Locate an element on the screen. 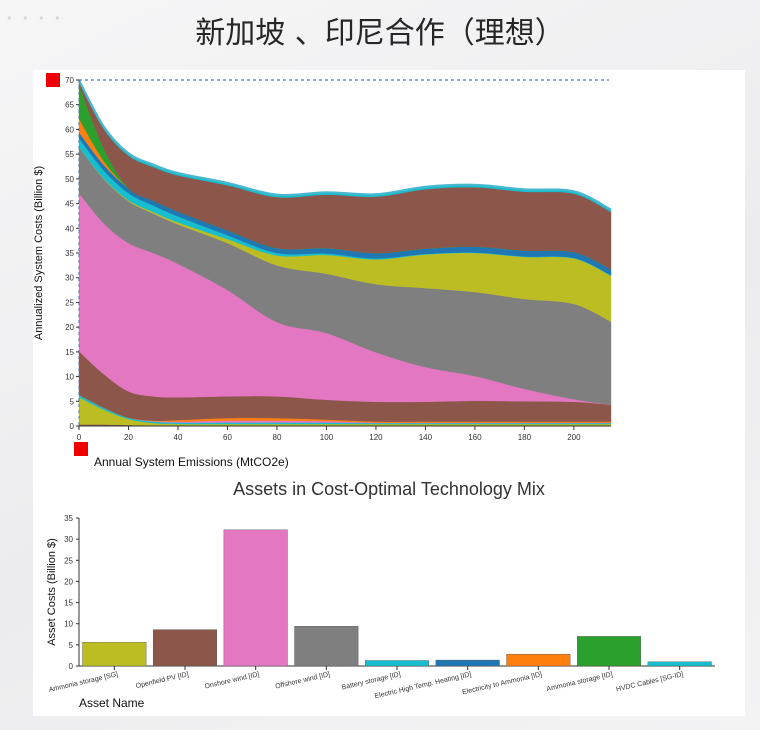 This screenshot has height=730, width=760. y-tick-label: 20 is located at coordinates (69, 327).